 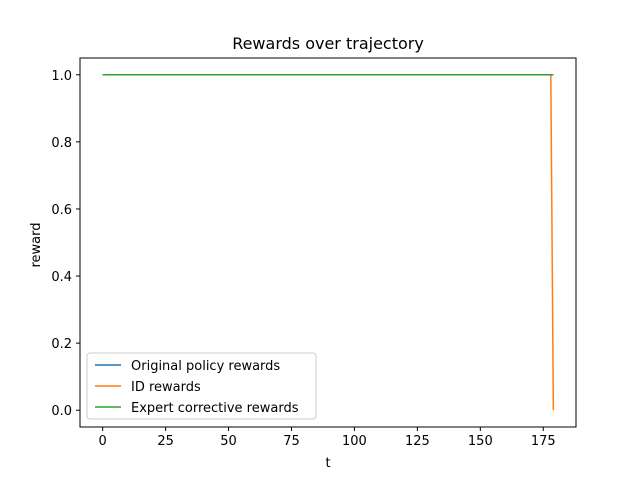 I want to click on y-tick-label: 0.2, so click(x=61, y=344).